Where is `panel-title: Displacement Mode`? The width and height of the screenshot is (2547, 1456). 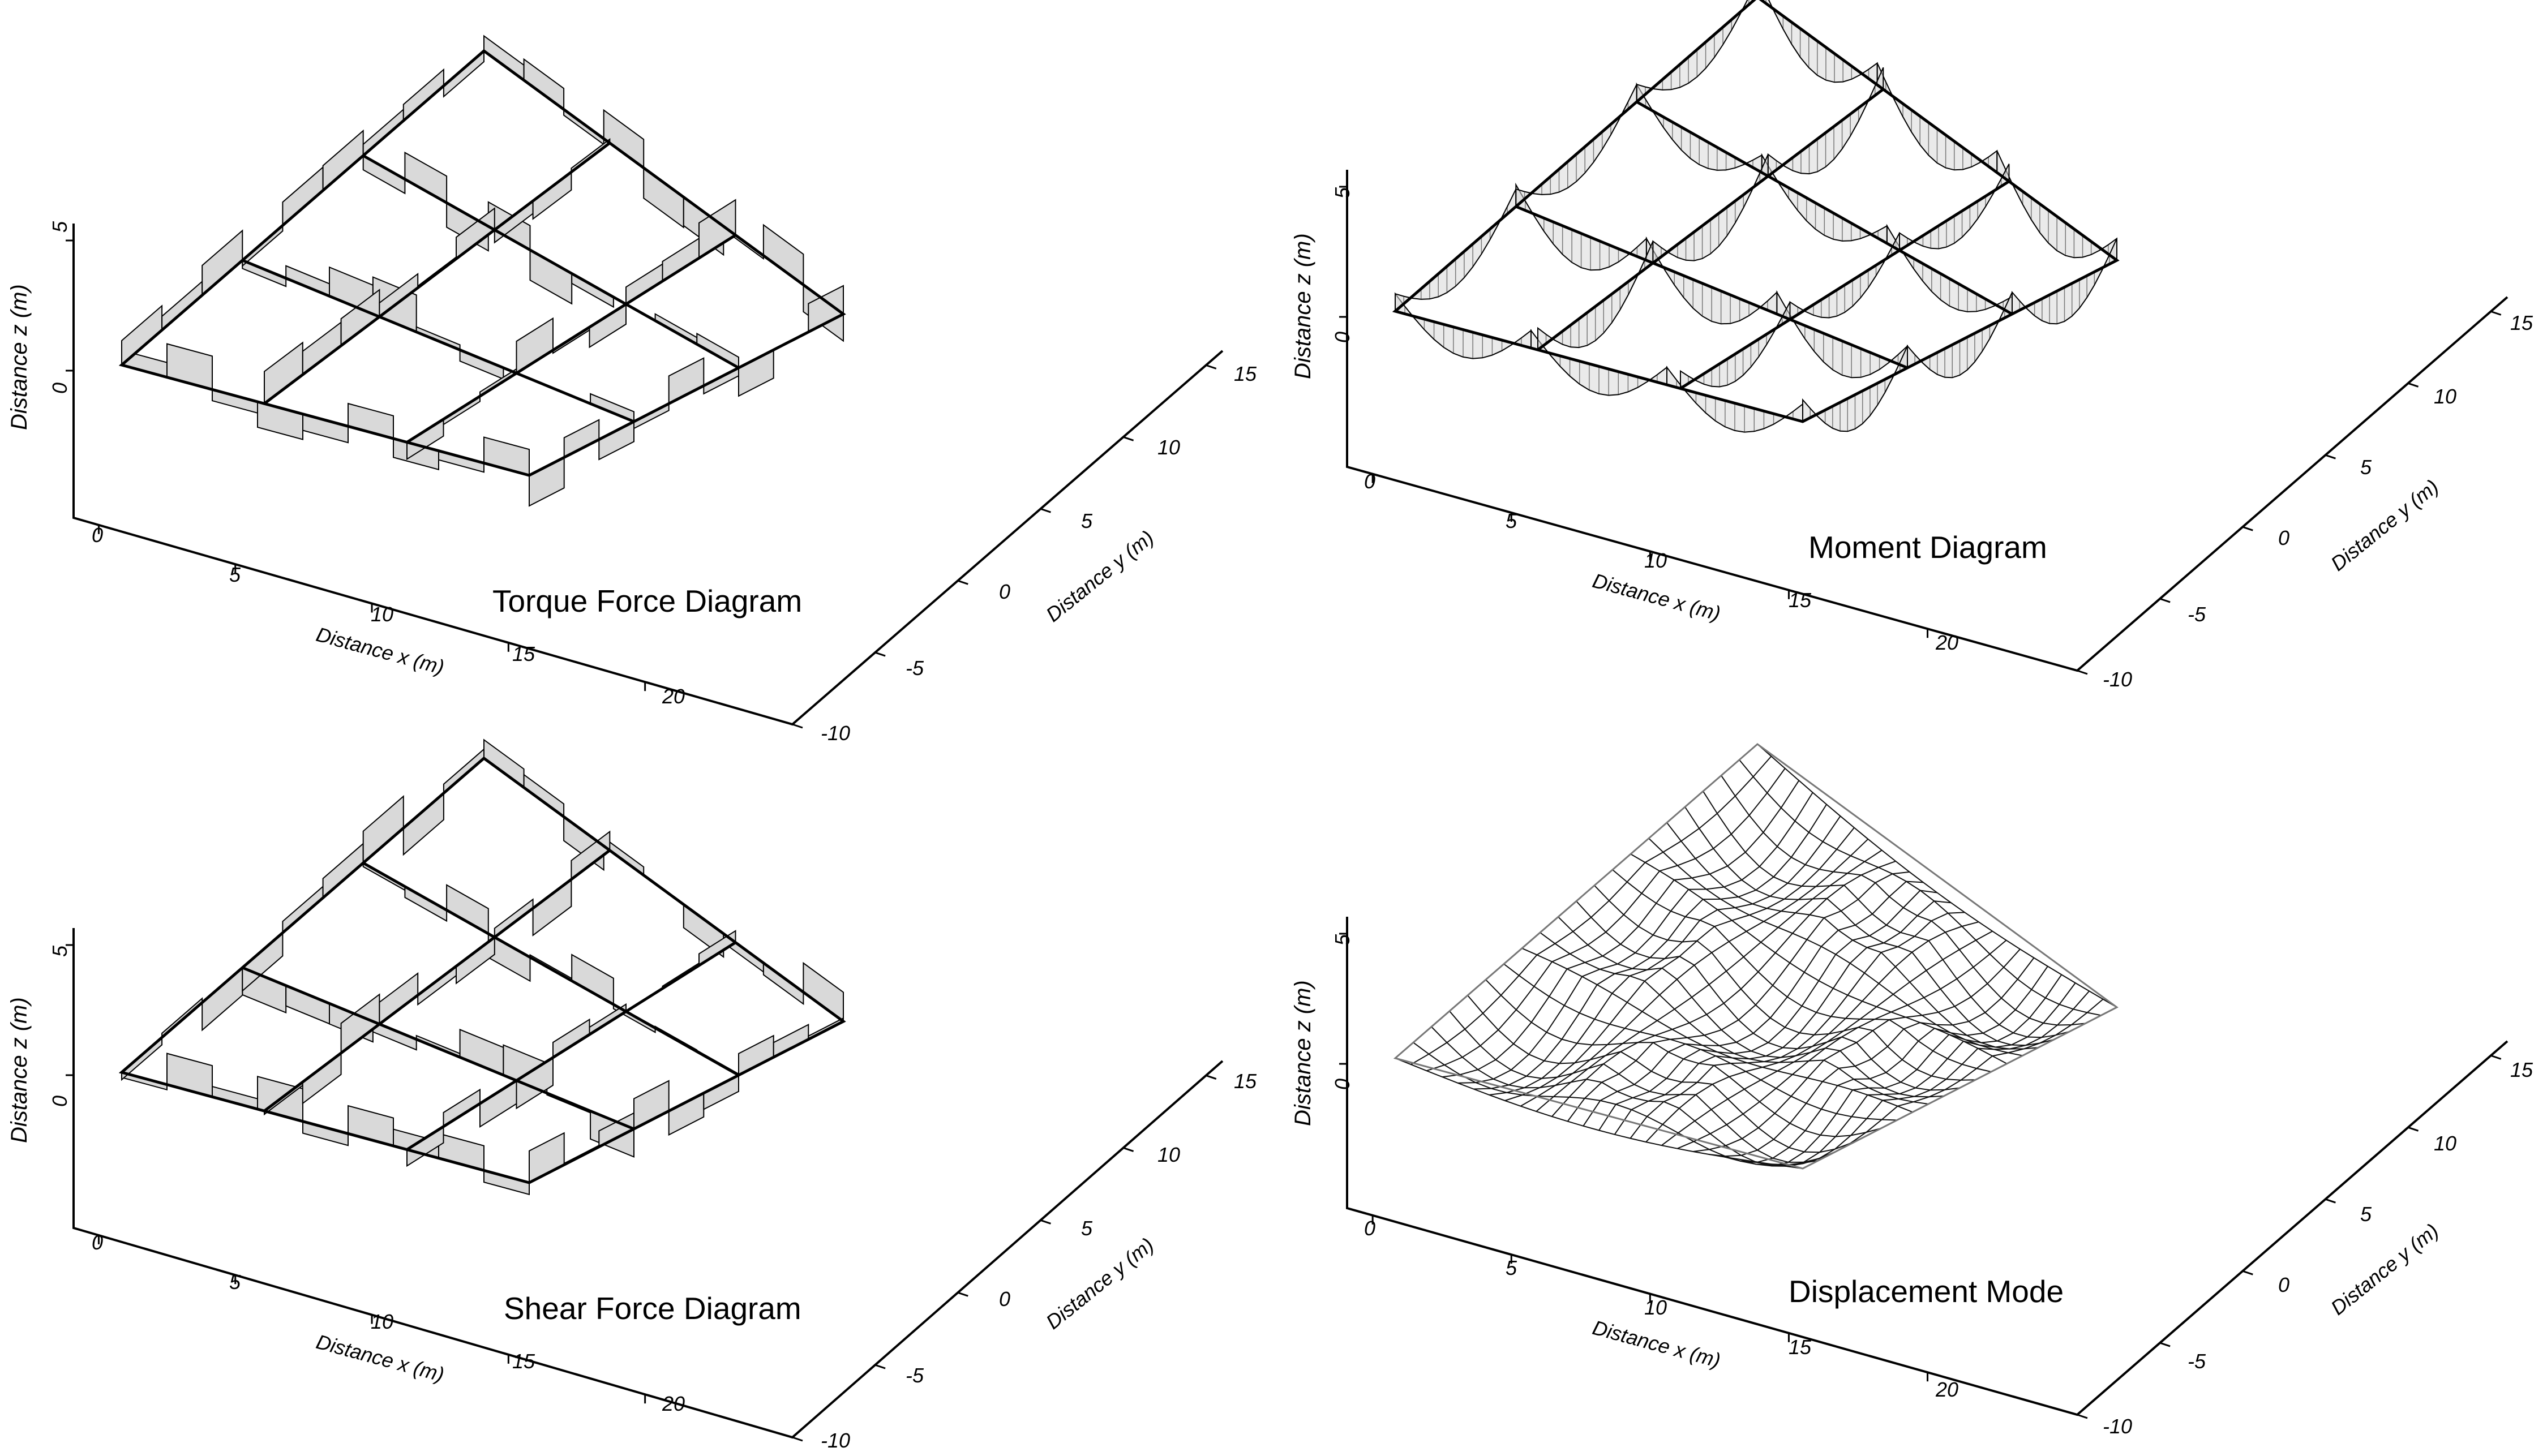 panel-title: Displacement Mode is located at coordinates (1926, 1291).